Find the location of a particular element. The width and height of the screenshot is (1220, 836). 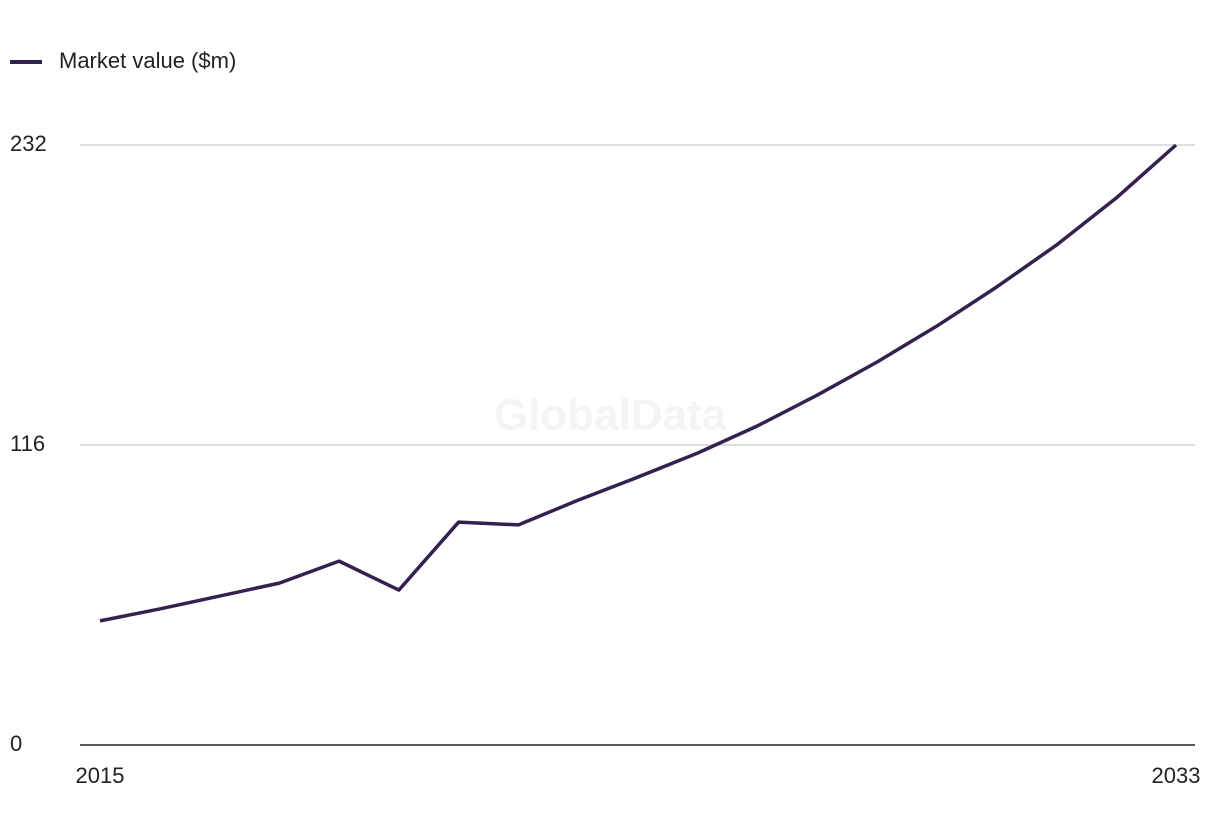

x-tick-label: 2033 is located at coordinates (1176, 775).